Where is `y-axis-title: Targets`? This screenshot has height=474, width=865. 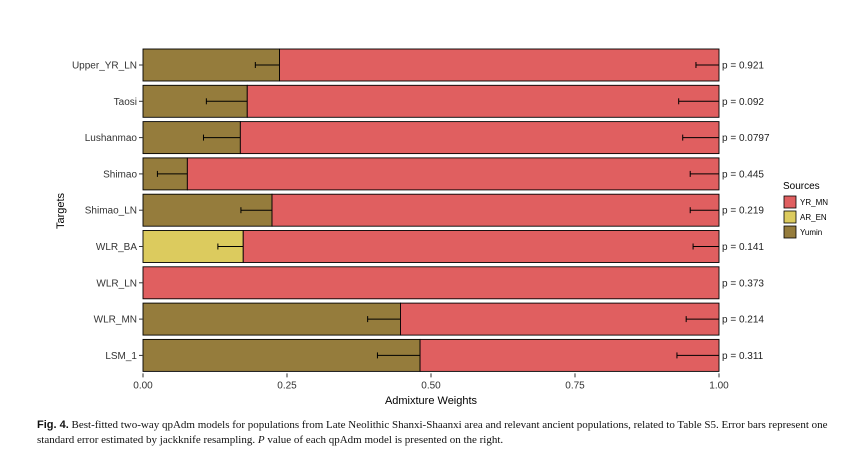
y-axis-title: Targets is located at coordinates (61, 210).